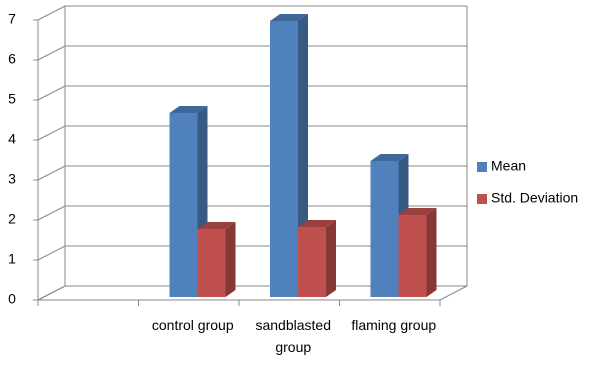  Describe the element at coordinates (508, 166) in the screenshot. I see `legend-label: Mean` at that location.